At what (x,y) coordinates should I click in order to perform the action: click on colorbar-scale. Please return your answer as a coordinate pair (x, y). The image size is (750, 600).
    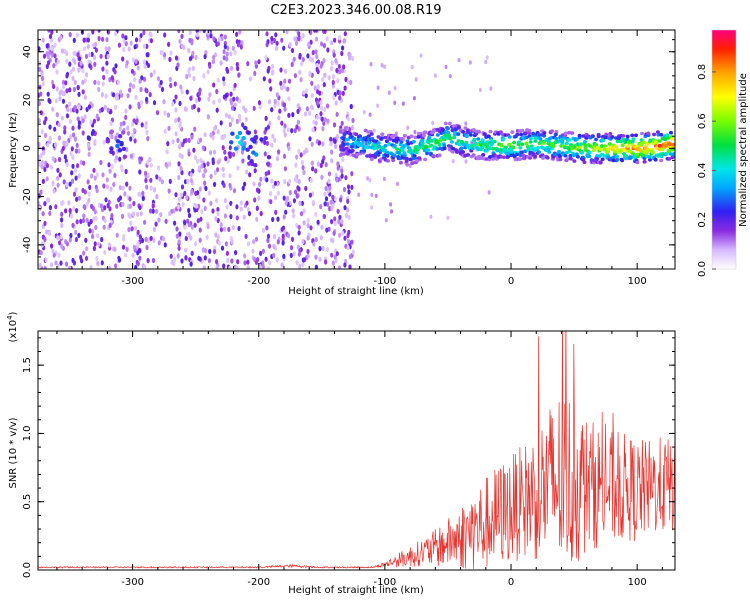
    Looking at the image, I should click on (724, 149).